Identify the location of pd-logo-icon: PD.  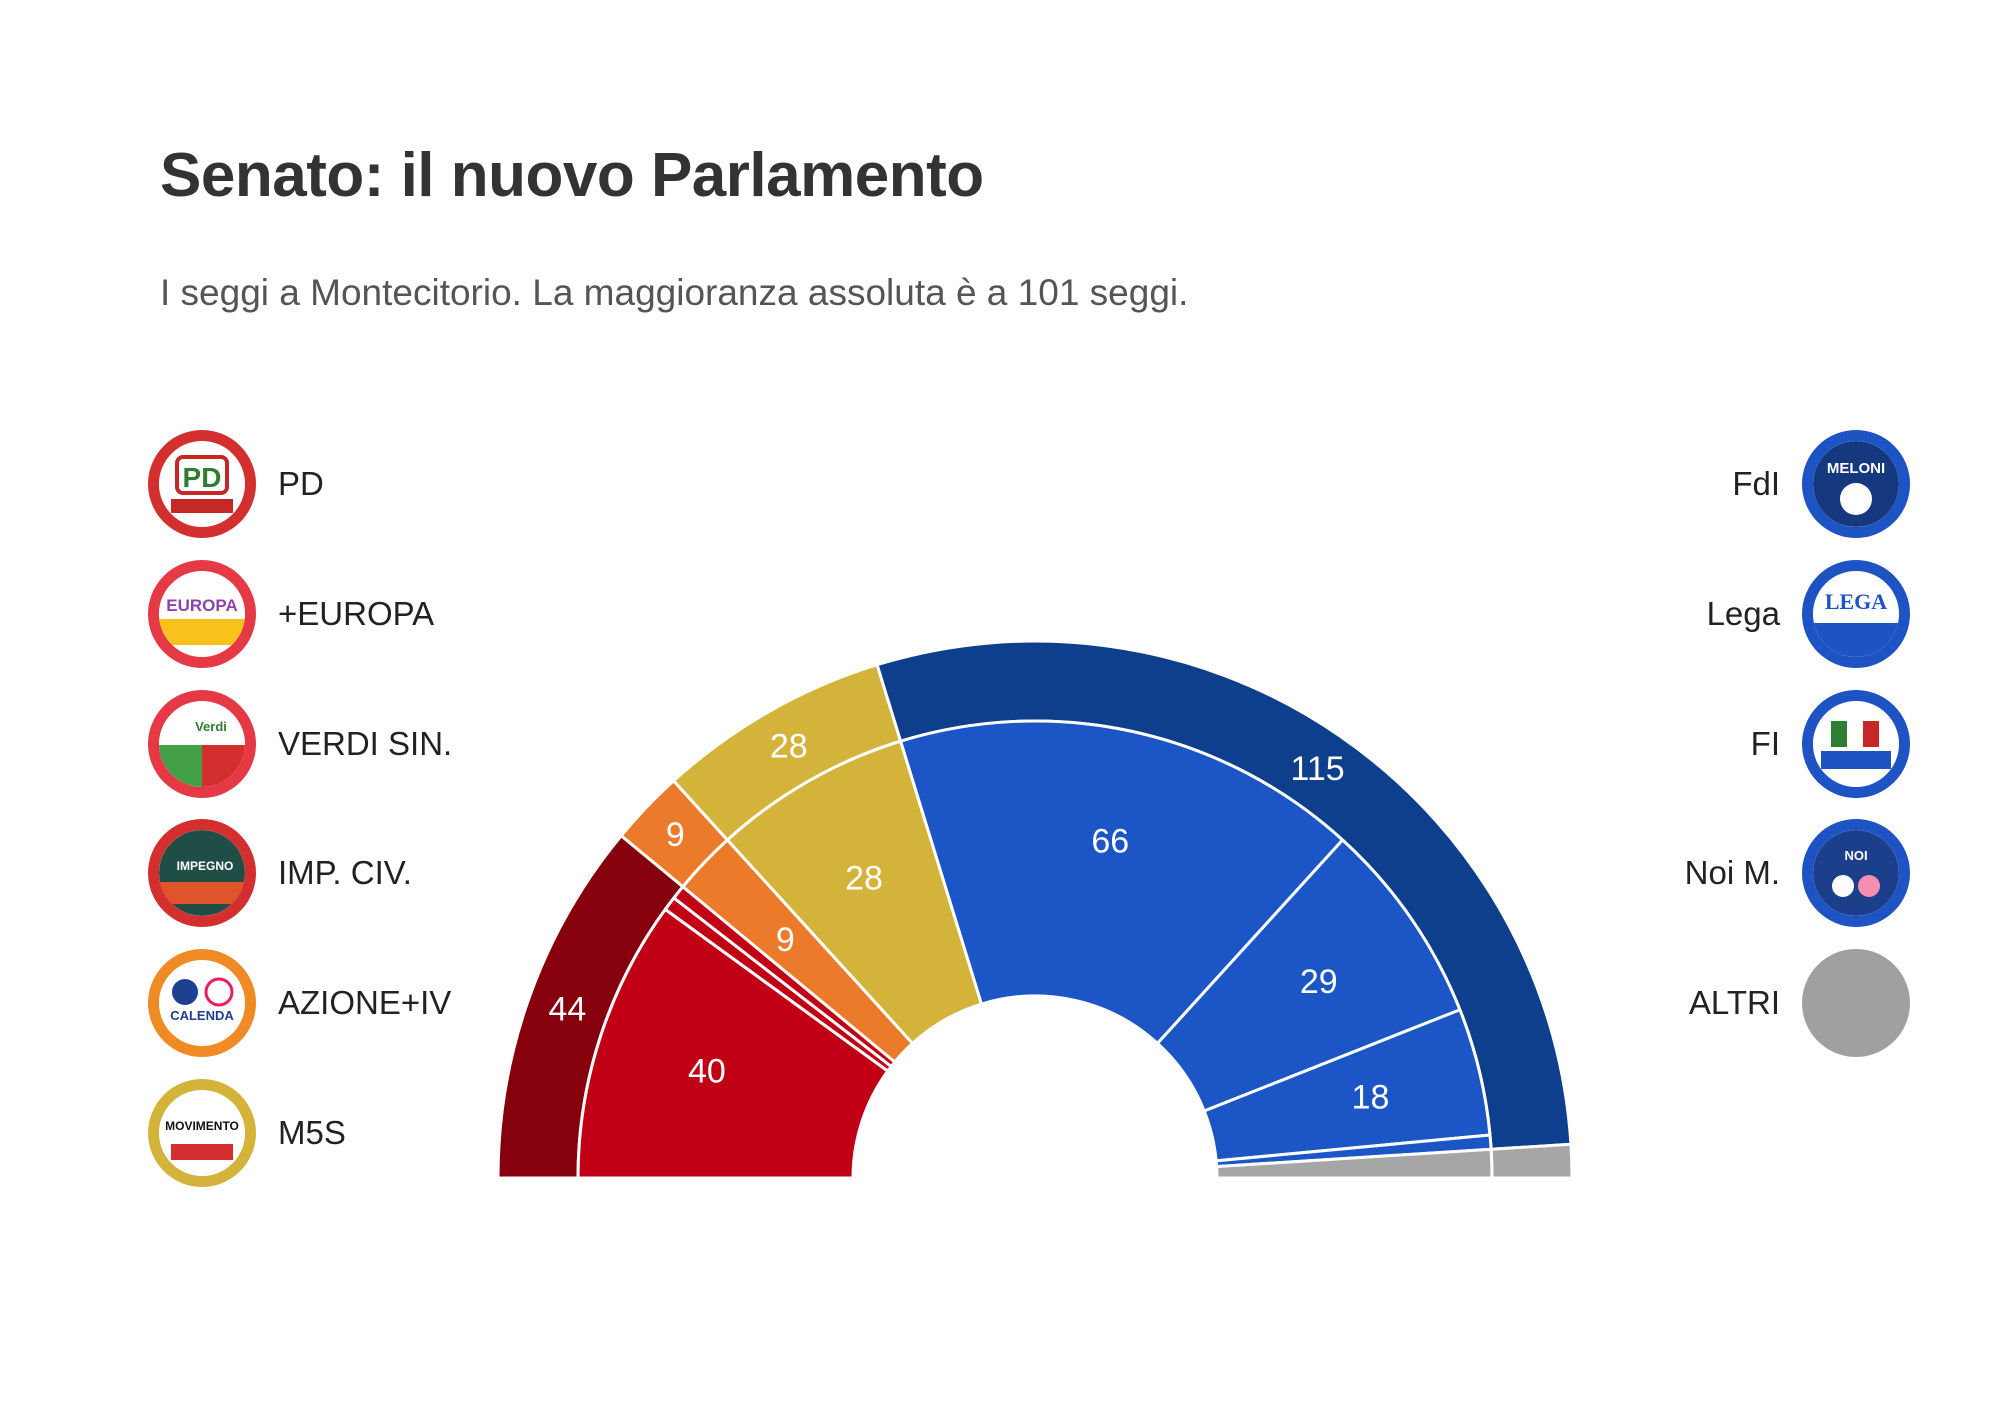
(202, 484).